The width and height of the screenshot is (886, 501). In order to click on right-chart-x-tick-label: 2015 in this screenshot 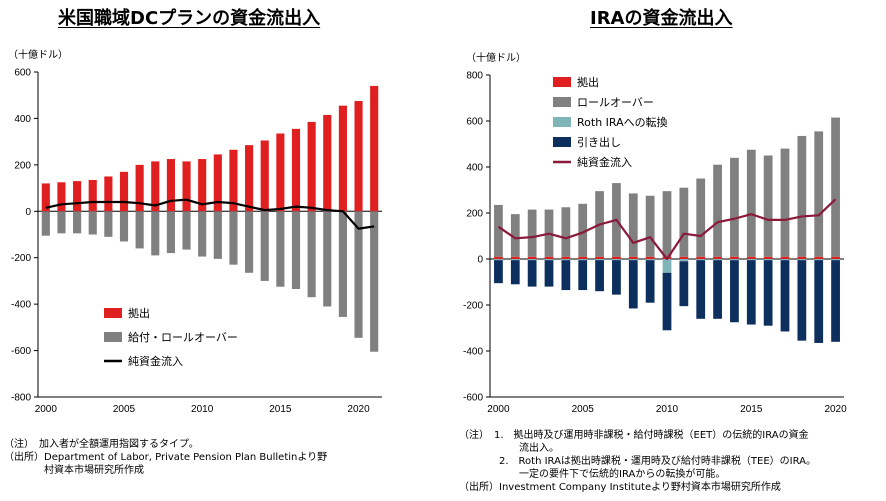, I will do `click(751, 409)`.